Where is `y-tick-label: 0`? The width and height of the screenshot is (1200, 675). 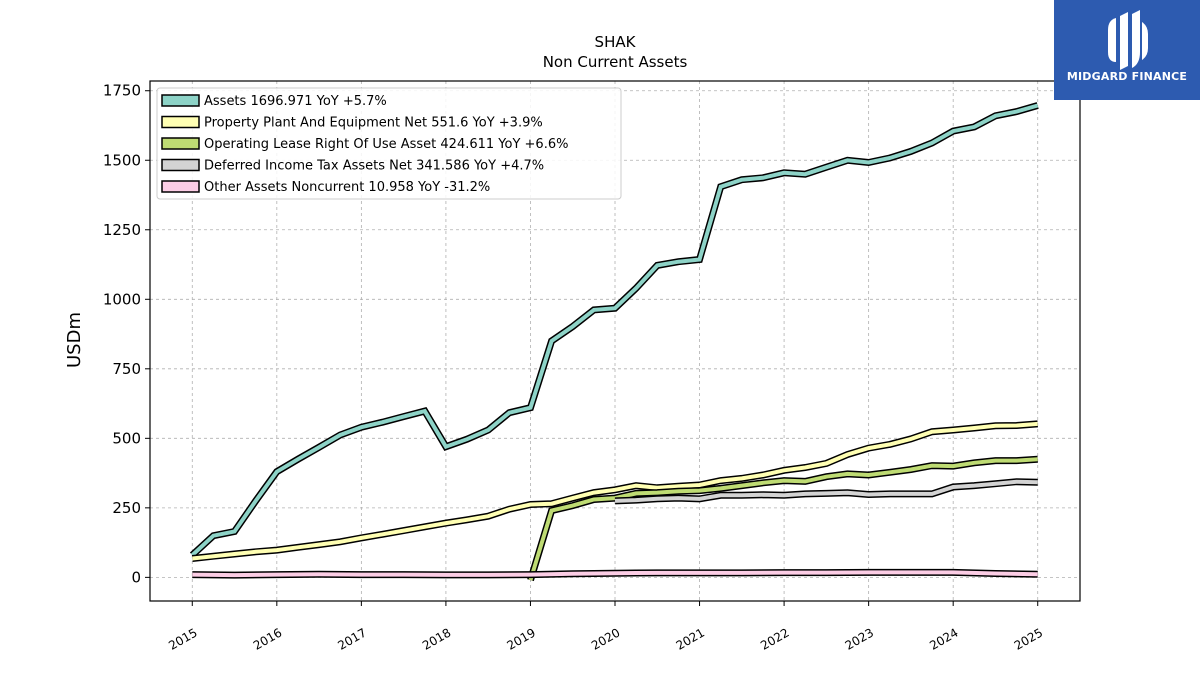
y-tick-label: 0 is located at coordinates (136, 577).